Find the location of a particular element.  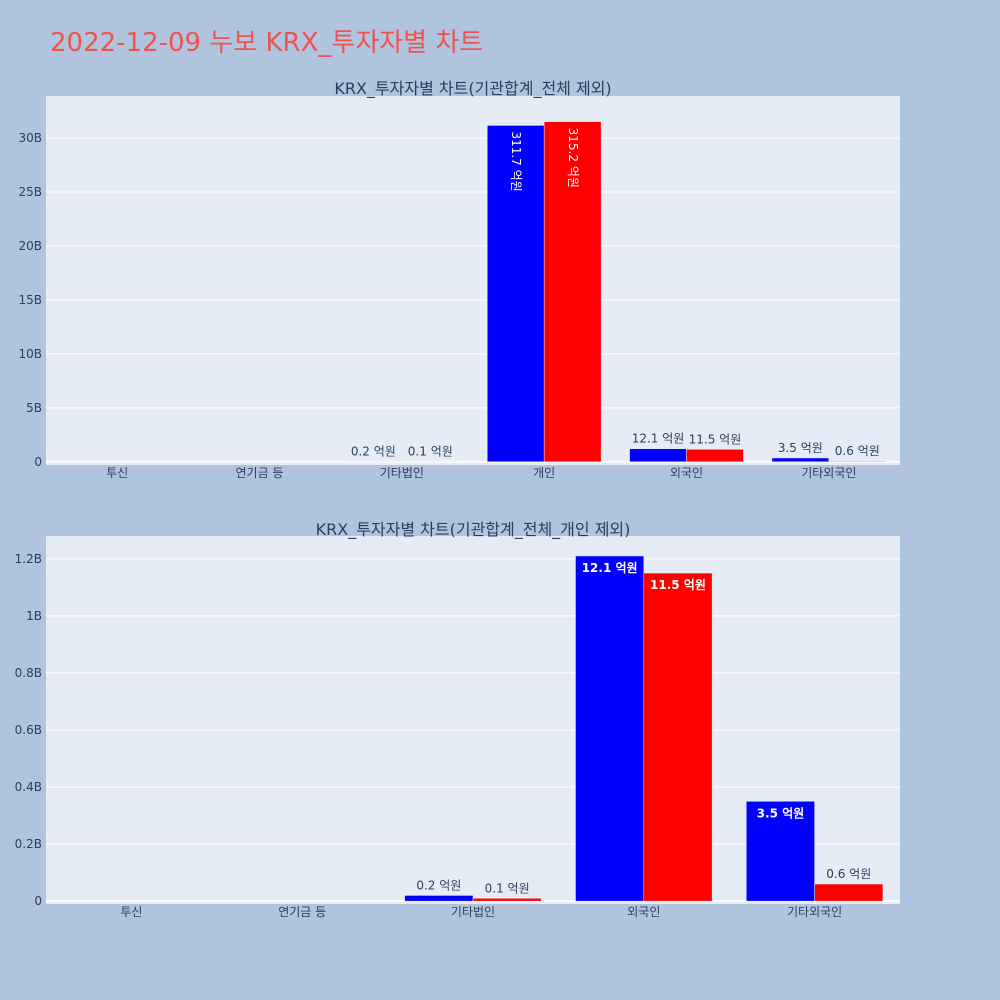

chart-title: KRX_투자자별 차트(기관합계_전체 제외) is located at coordinates (472, 89).